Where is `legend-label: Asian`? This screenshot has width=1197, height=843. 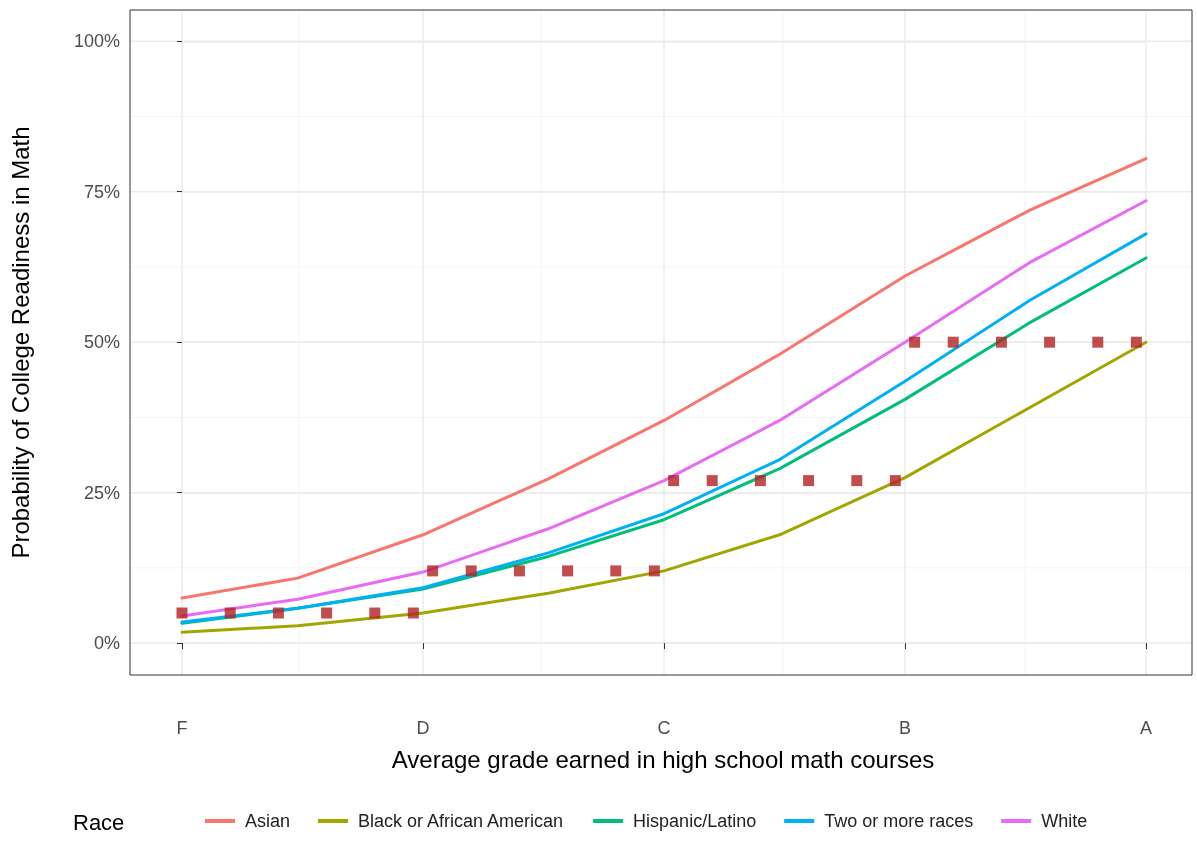
legend-label: Asian is located at coordinates (268, 821).